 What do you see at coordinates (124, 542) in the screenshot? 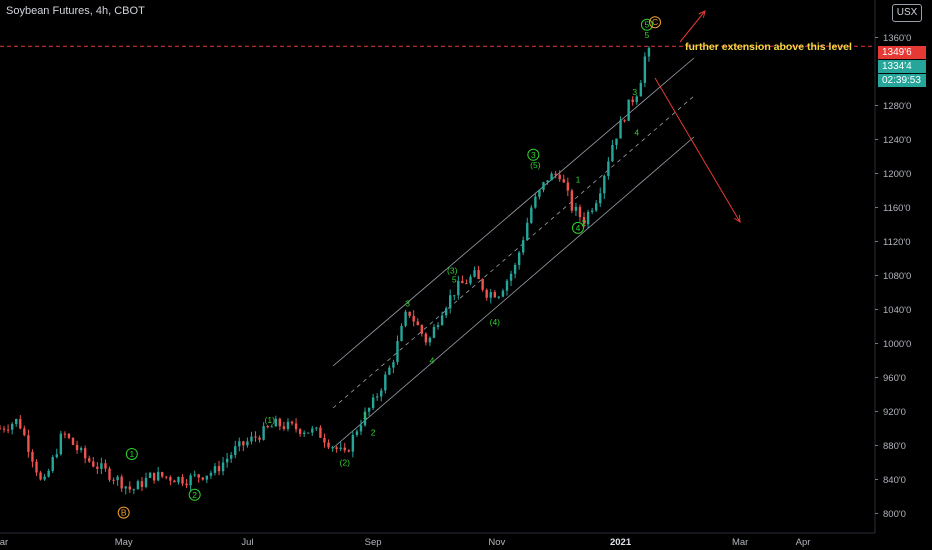
I see `x-tick-label: May` at bounding box center [124, 542].